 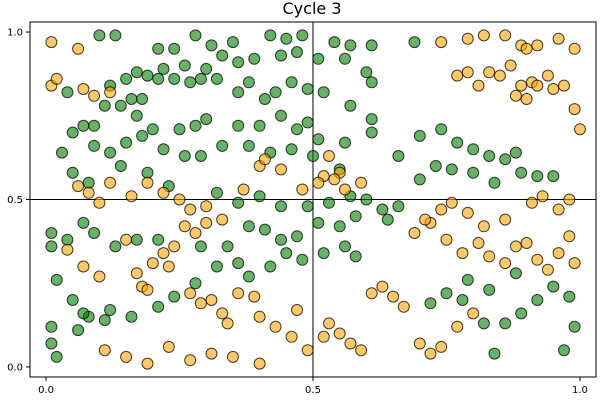 What do you see at coordinates (15, 367) in the screenshot?
I see `y-tick-label: 0.0` at bounding box center [15, 367].